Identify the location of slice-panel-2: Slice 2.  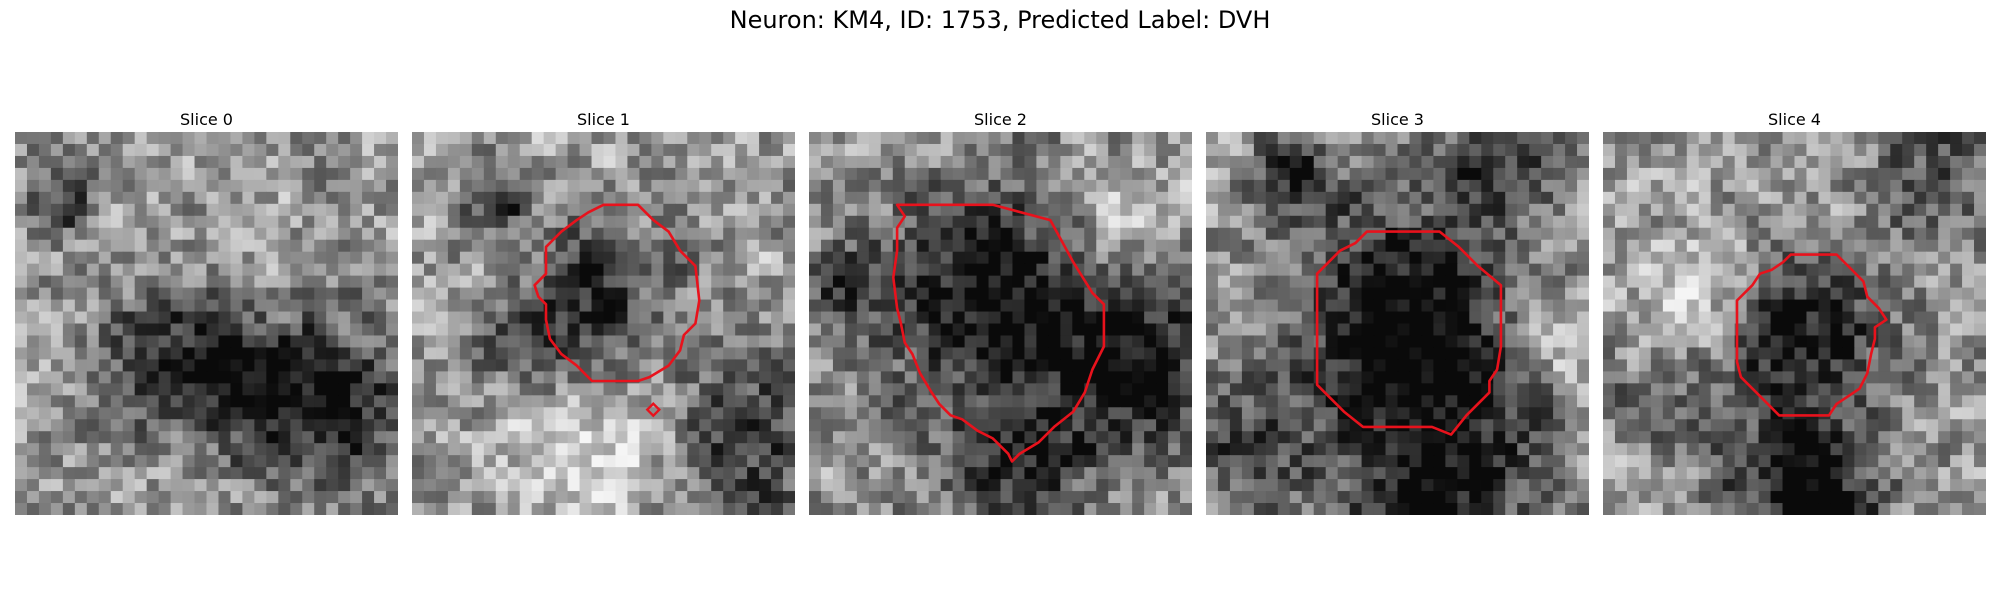
(1000, 311).